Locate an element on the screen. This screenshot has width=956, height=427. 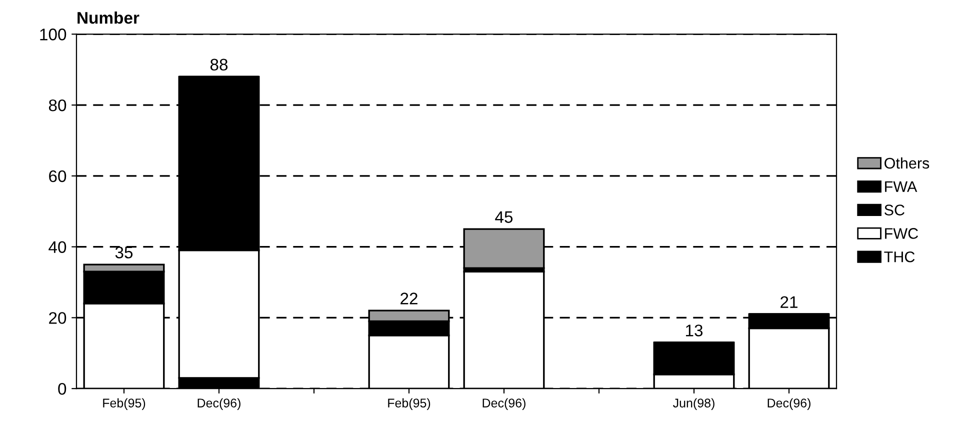
total-label: 45 is located at coordinates (504, 217).